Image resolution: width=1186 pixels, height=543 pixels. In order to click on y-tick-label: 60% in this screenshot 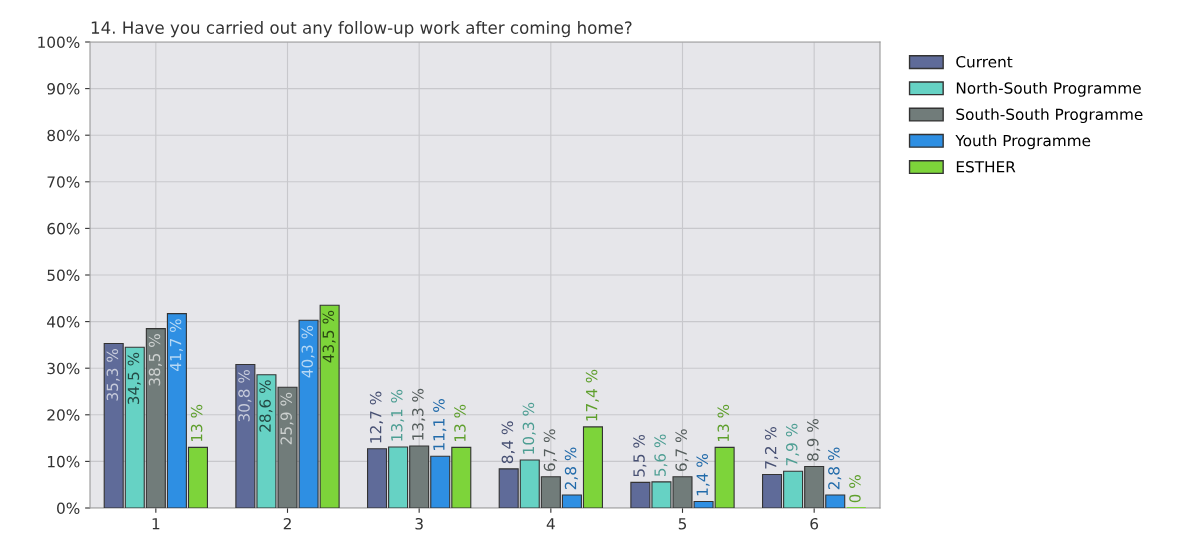, I will do `click(63, 228)`.